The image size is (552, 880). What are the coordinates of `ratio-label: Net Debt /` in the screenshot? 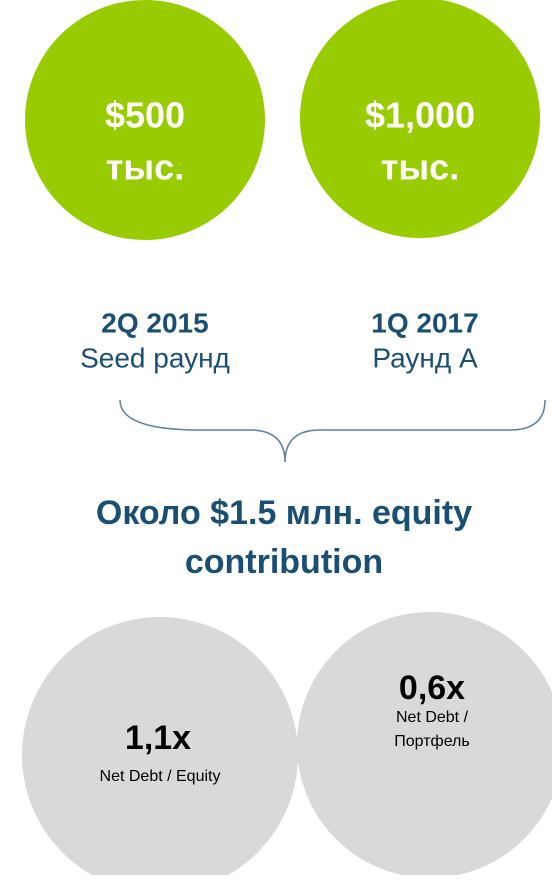 It's located at (432, 717).